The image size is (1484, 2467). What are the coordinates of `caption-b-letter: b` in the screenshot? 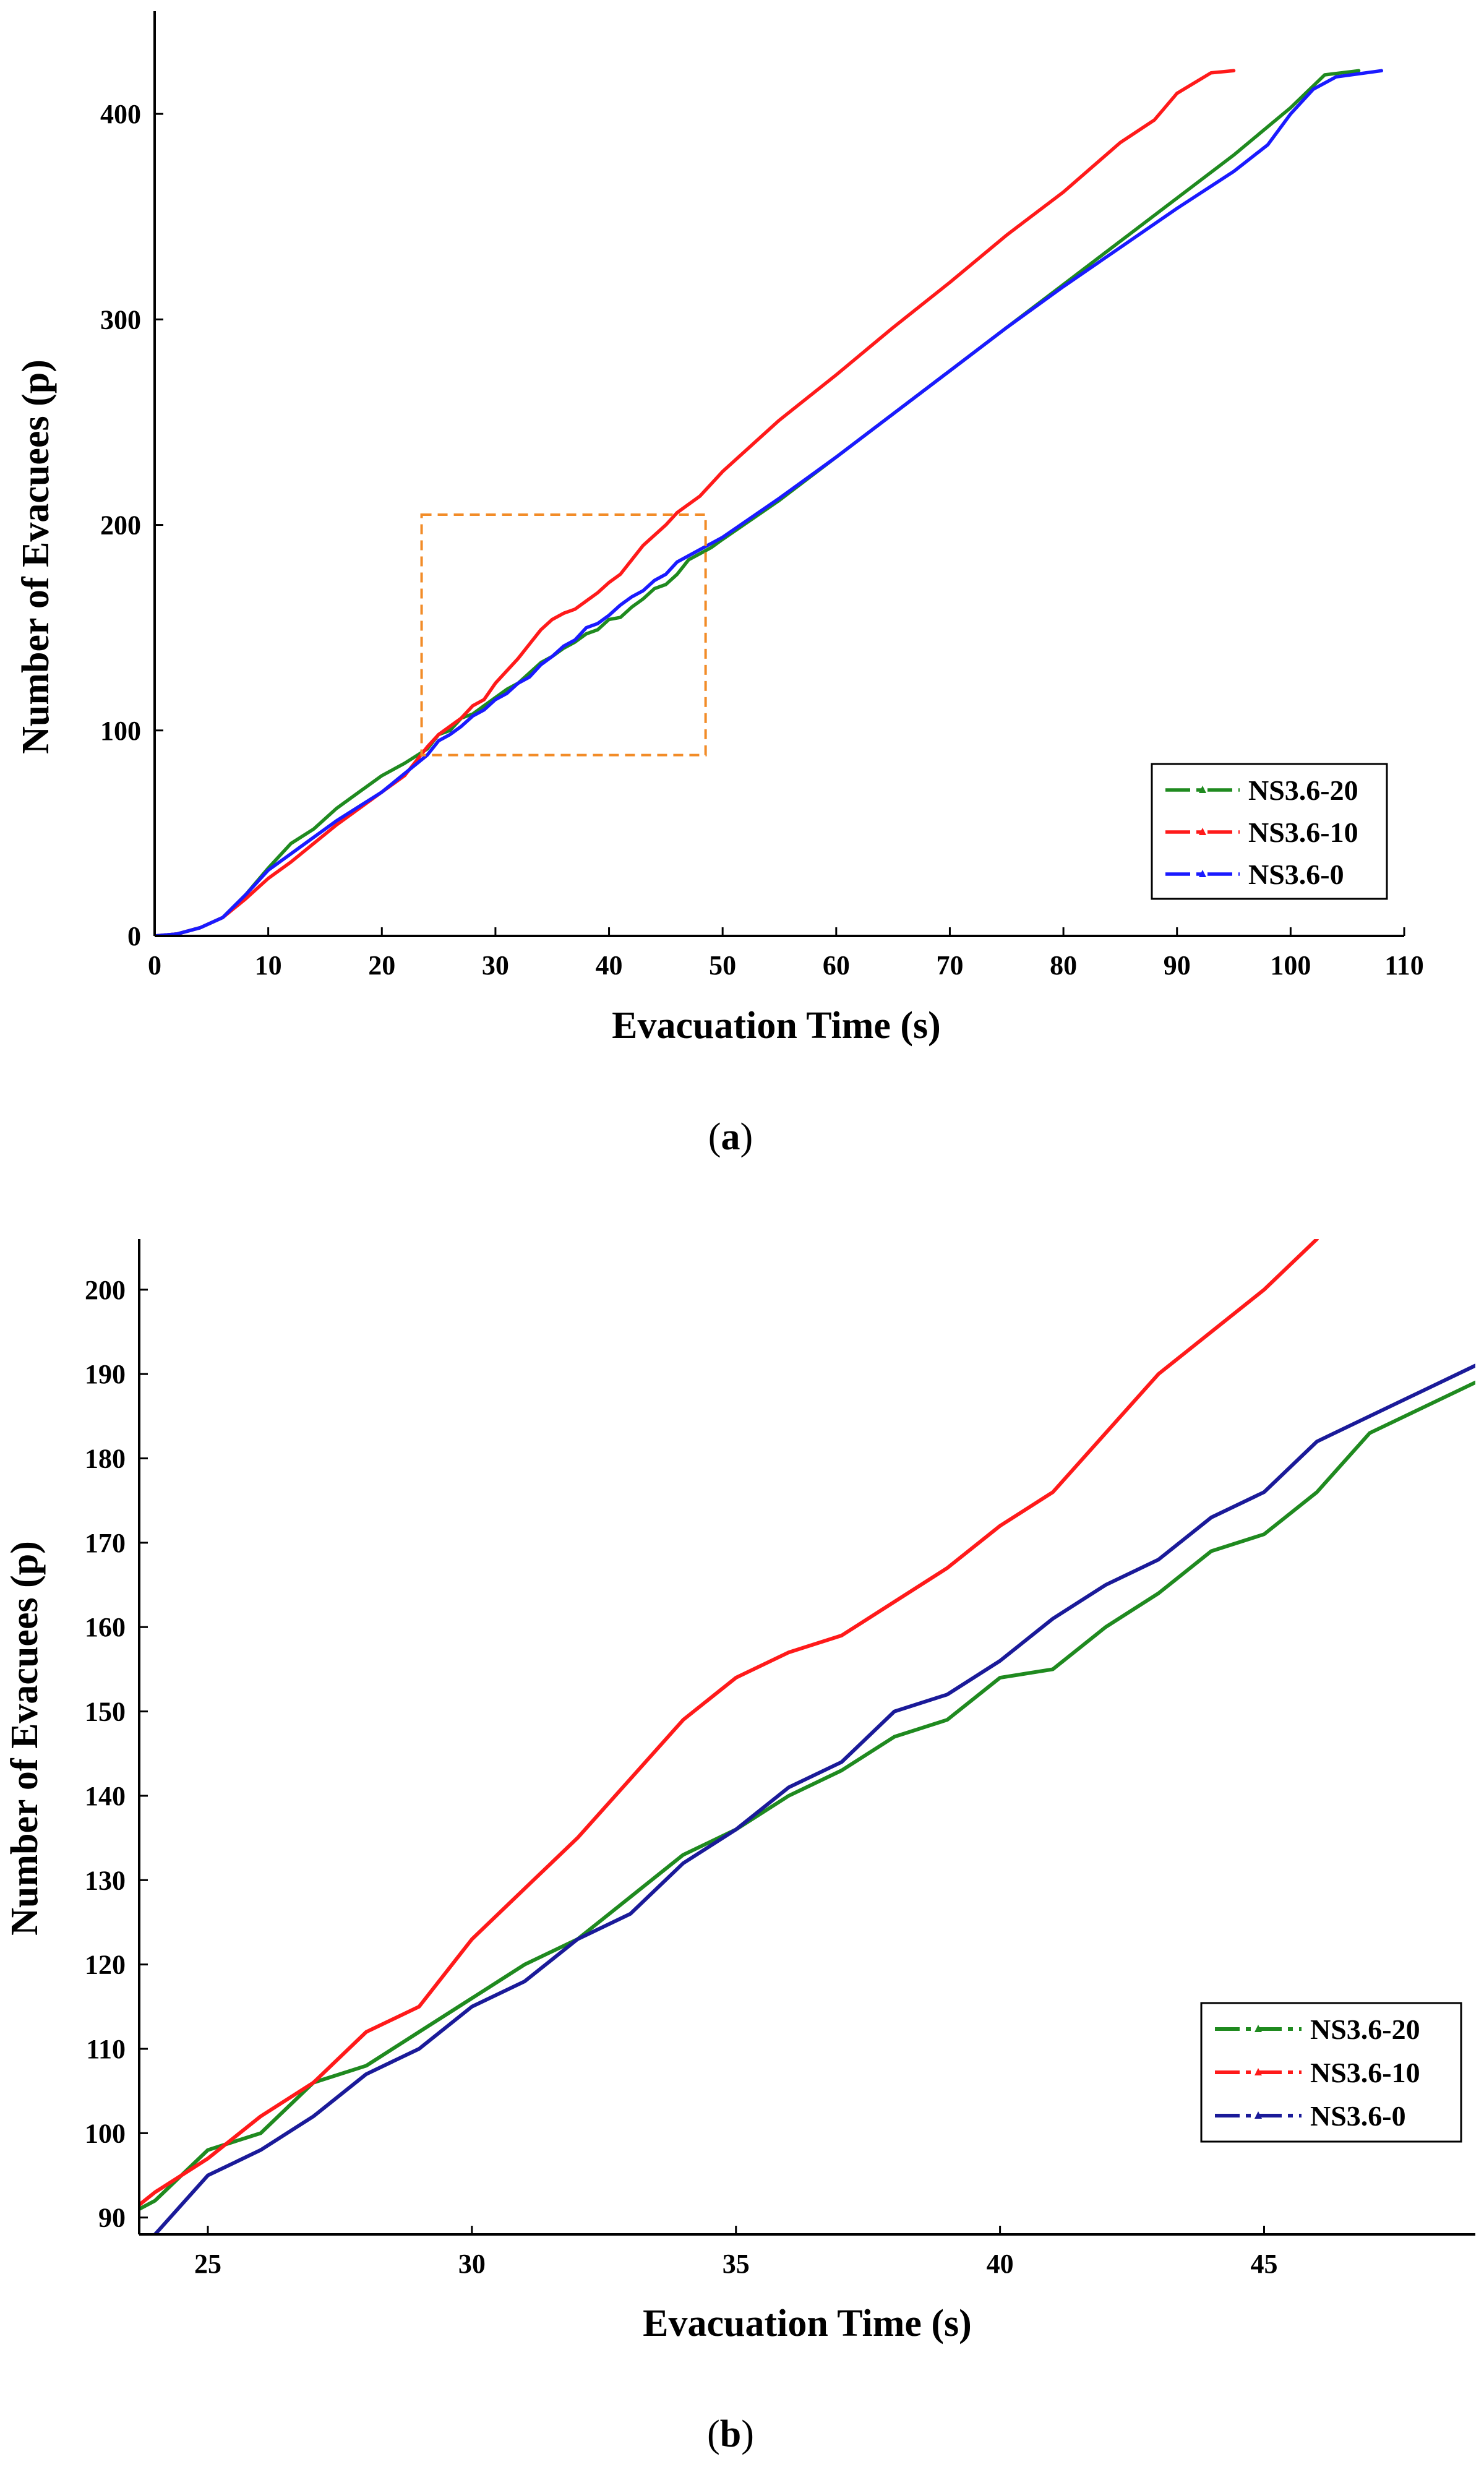 It's located at (730, 2434).